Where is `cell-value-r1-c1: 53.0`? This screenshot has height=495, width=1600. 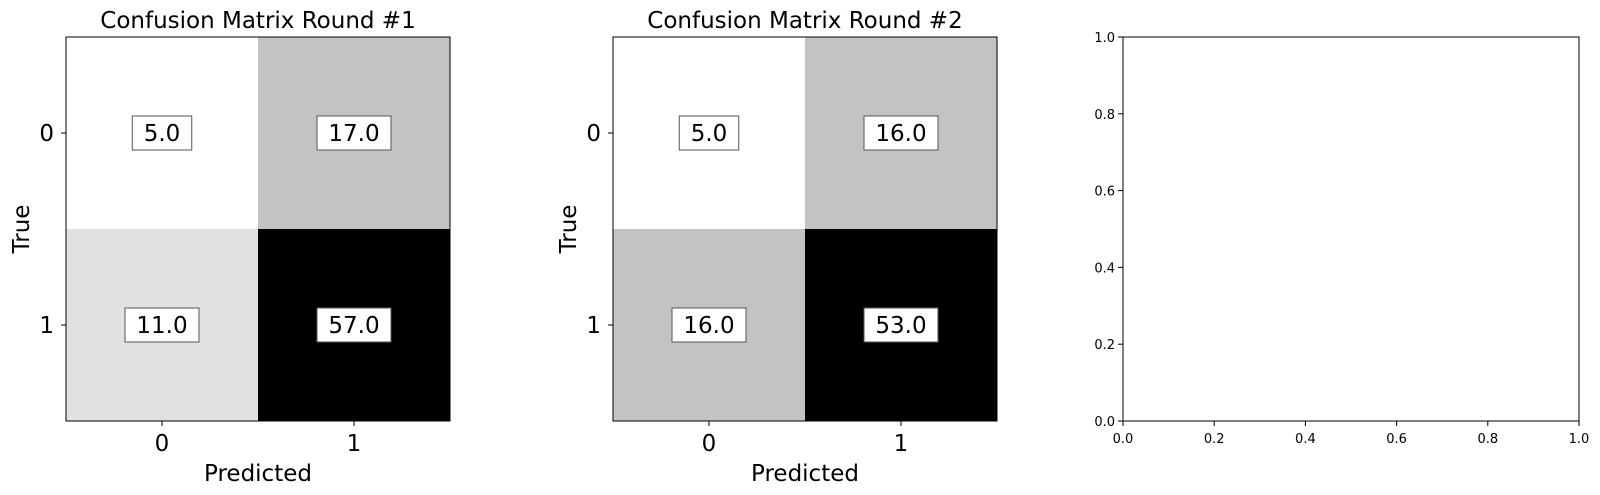 cell-value-r1-c1: 53.0 is located at coordinates (900, 326).